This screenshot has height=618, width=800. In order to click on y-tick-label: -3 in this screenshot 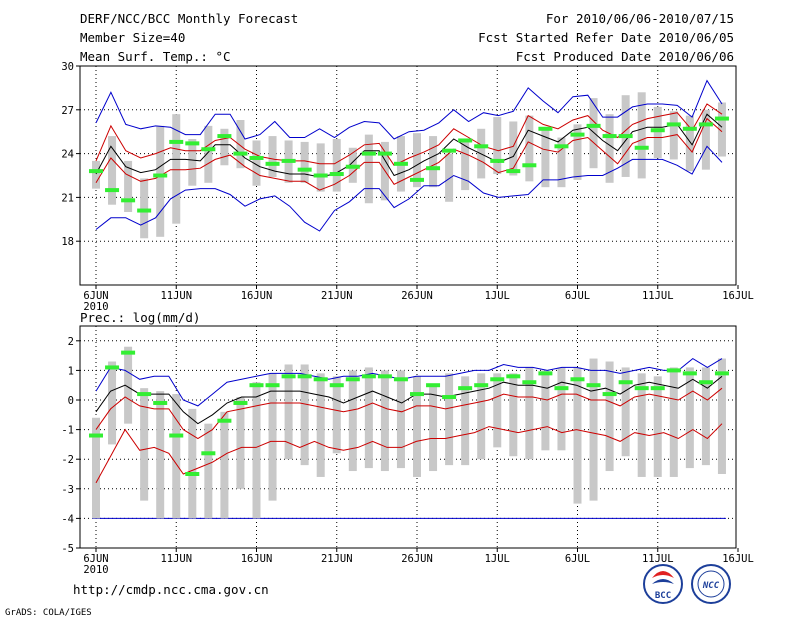, I will do `click(67, 490)`.